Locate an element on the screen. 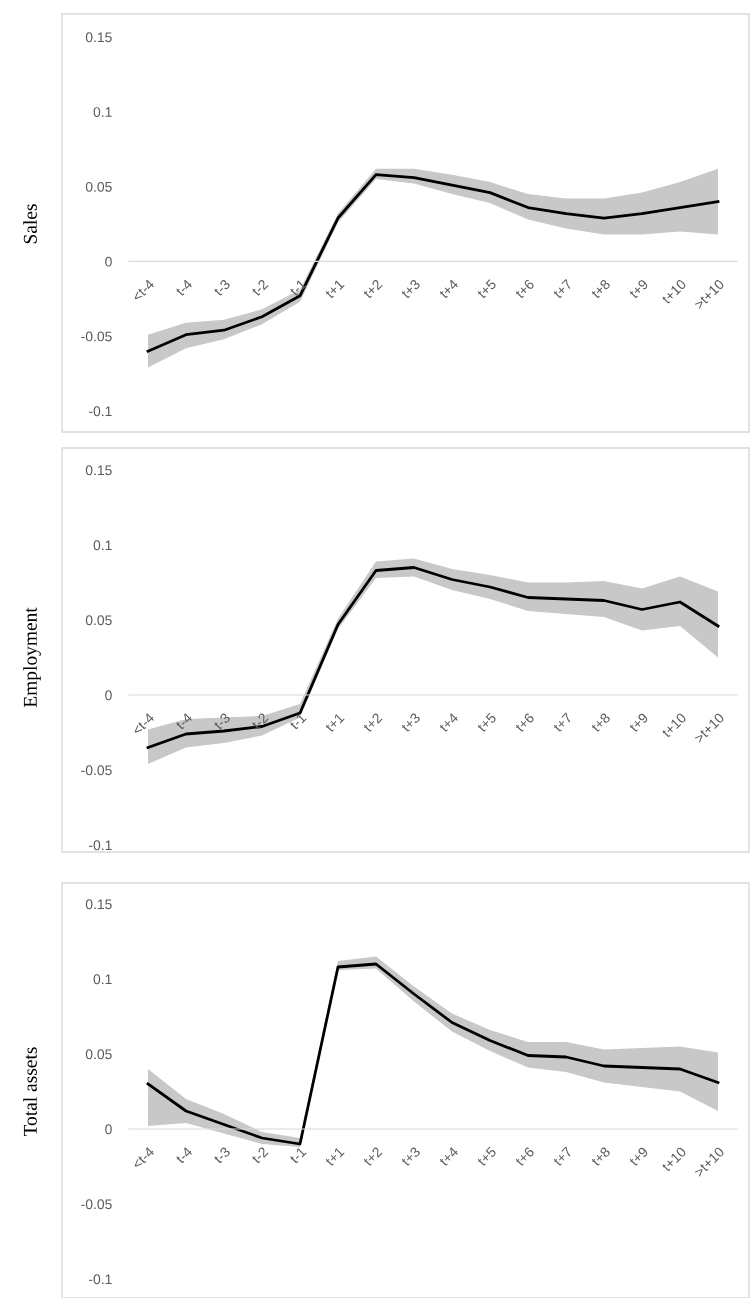  y-axis-title: Employment is located at coordinates (32, 657).